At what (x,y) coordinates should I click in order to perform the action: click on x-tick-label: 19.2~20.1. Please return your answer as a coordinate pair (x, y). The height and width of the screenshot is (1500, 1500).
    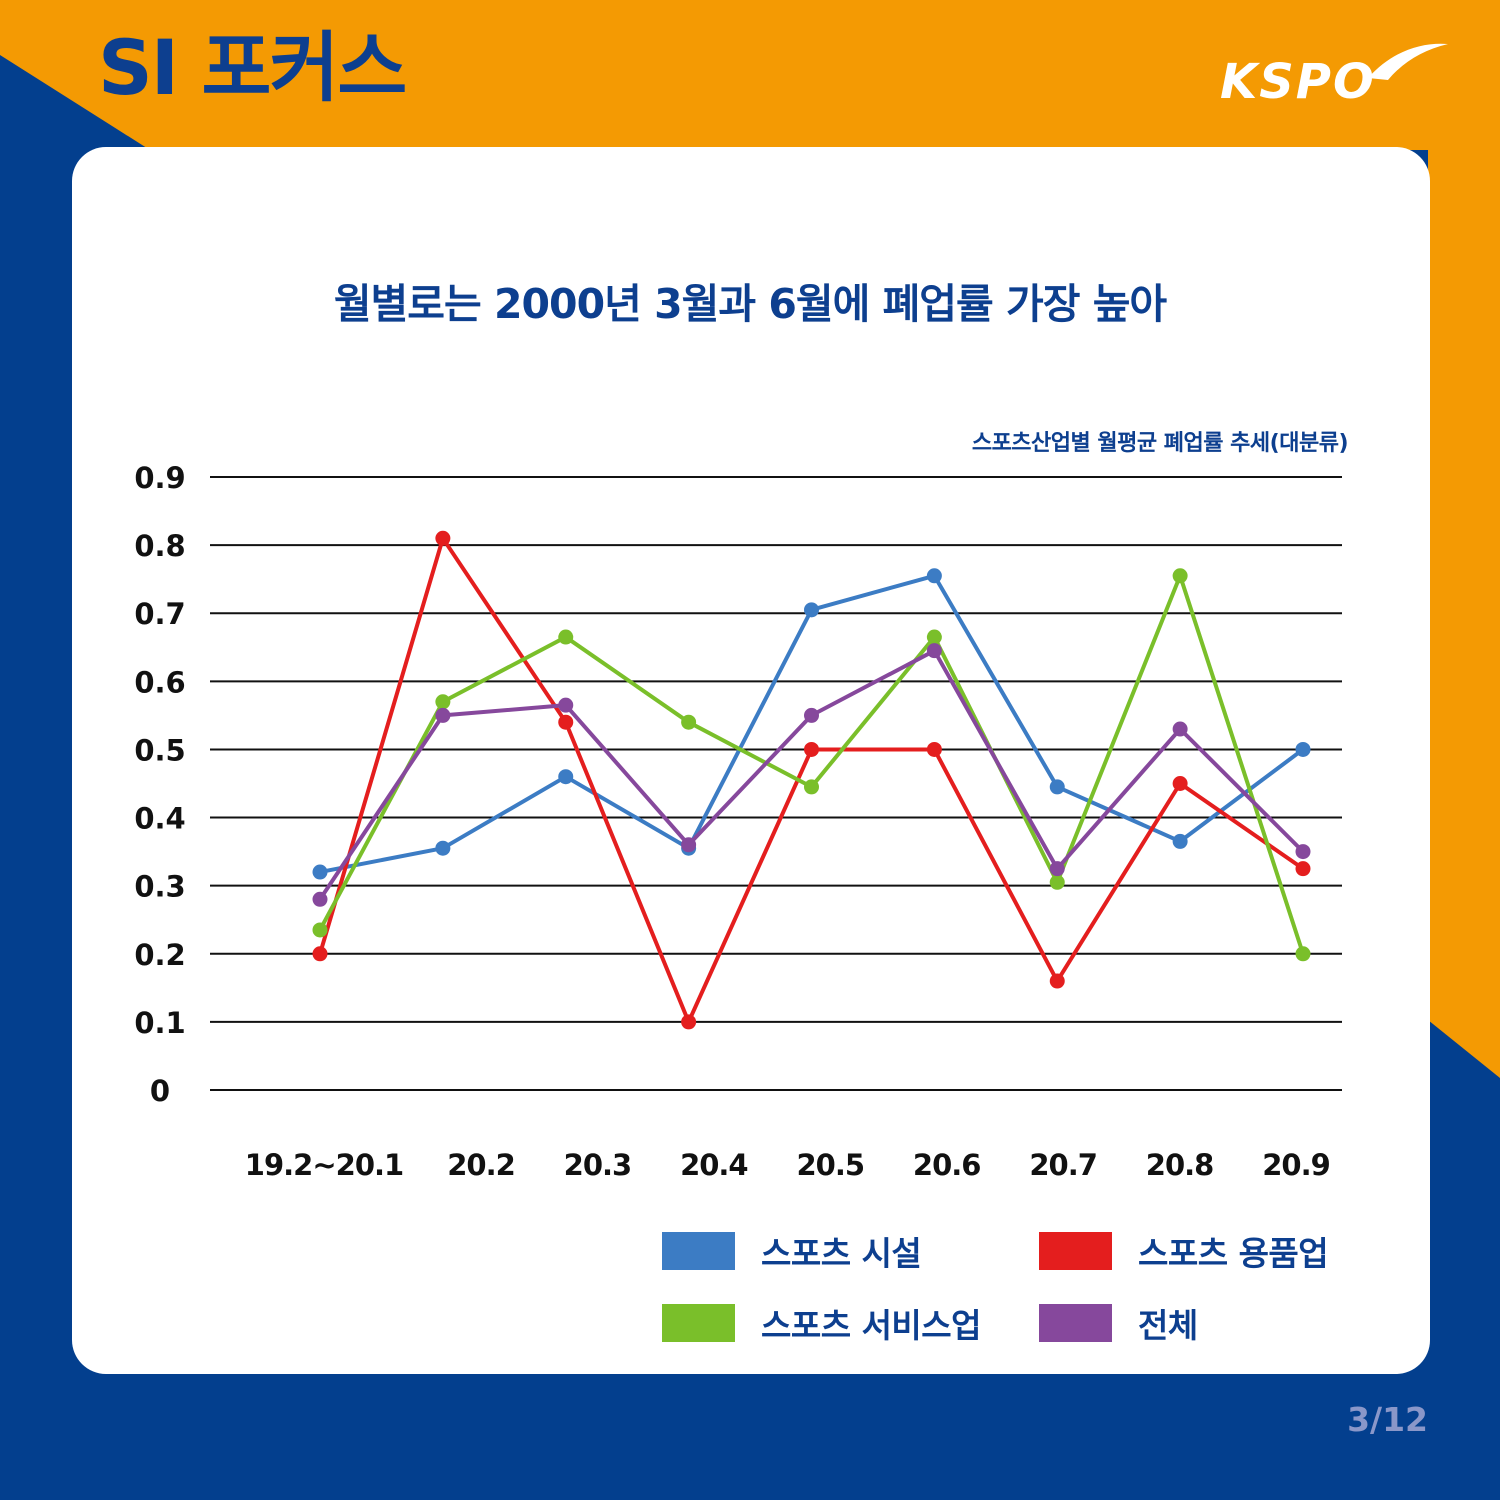
    Looking at the image, I should click on (324, 1165).